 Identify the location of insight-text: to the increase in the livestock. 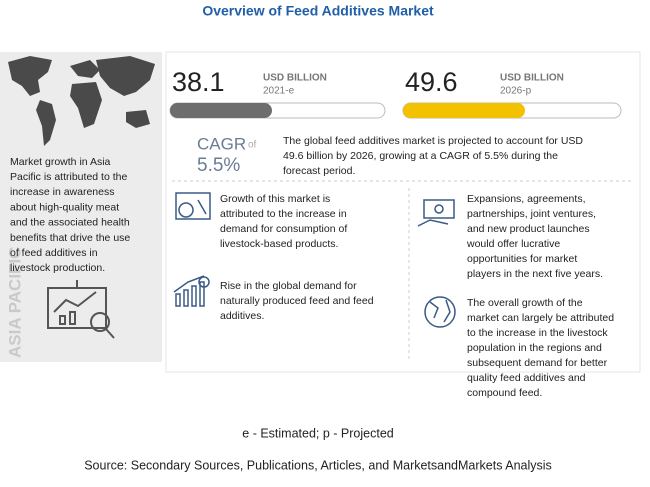
(537, 333).